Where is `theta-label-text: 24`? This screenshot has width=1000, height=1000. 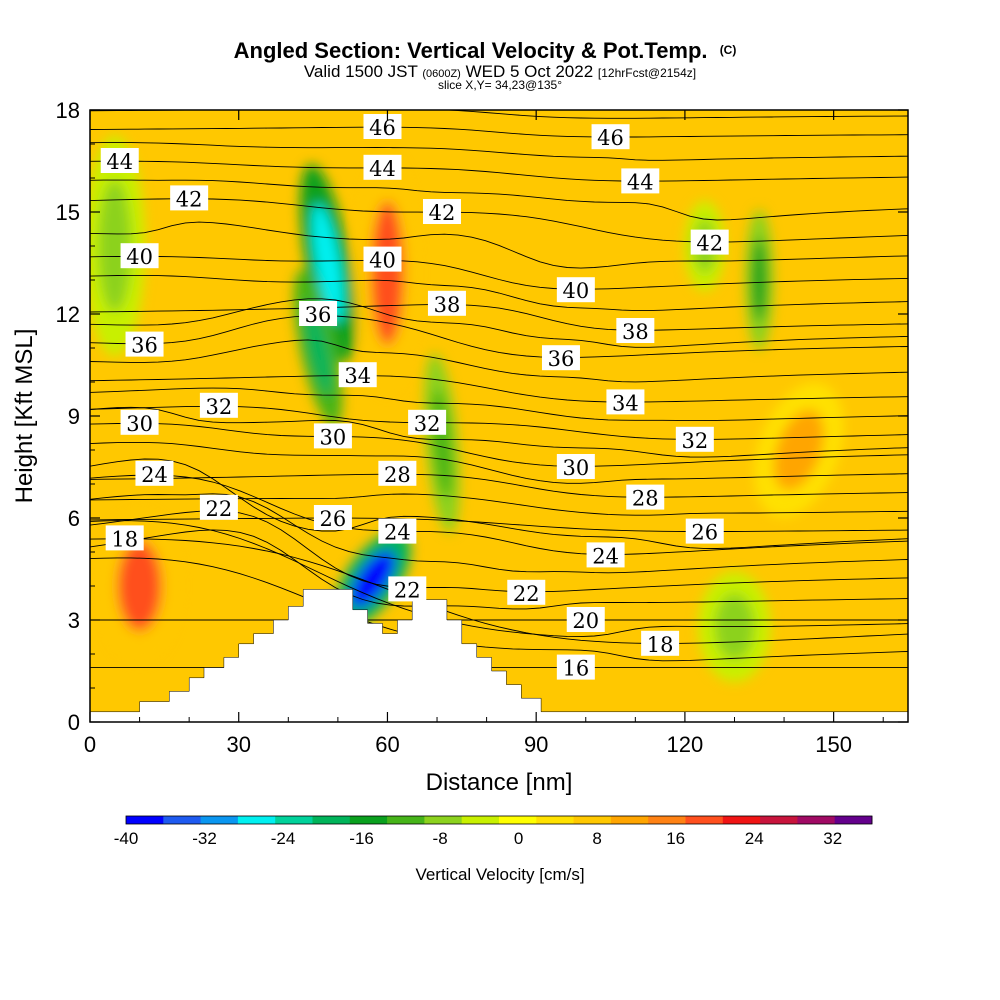
theta-label-text: 24 is located at coordinates (154, 475).